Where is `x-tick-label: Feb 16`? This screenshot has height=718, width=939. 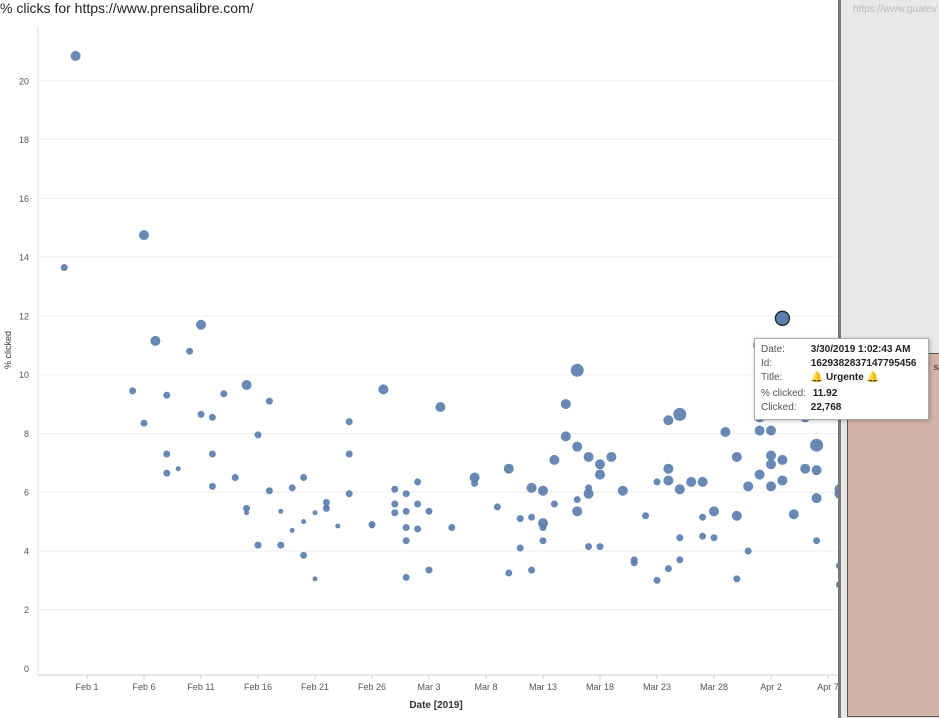 x-tick-label: Feb 16 is located at coordinates (258, 687).